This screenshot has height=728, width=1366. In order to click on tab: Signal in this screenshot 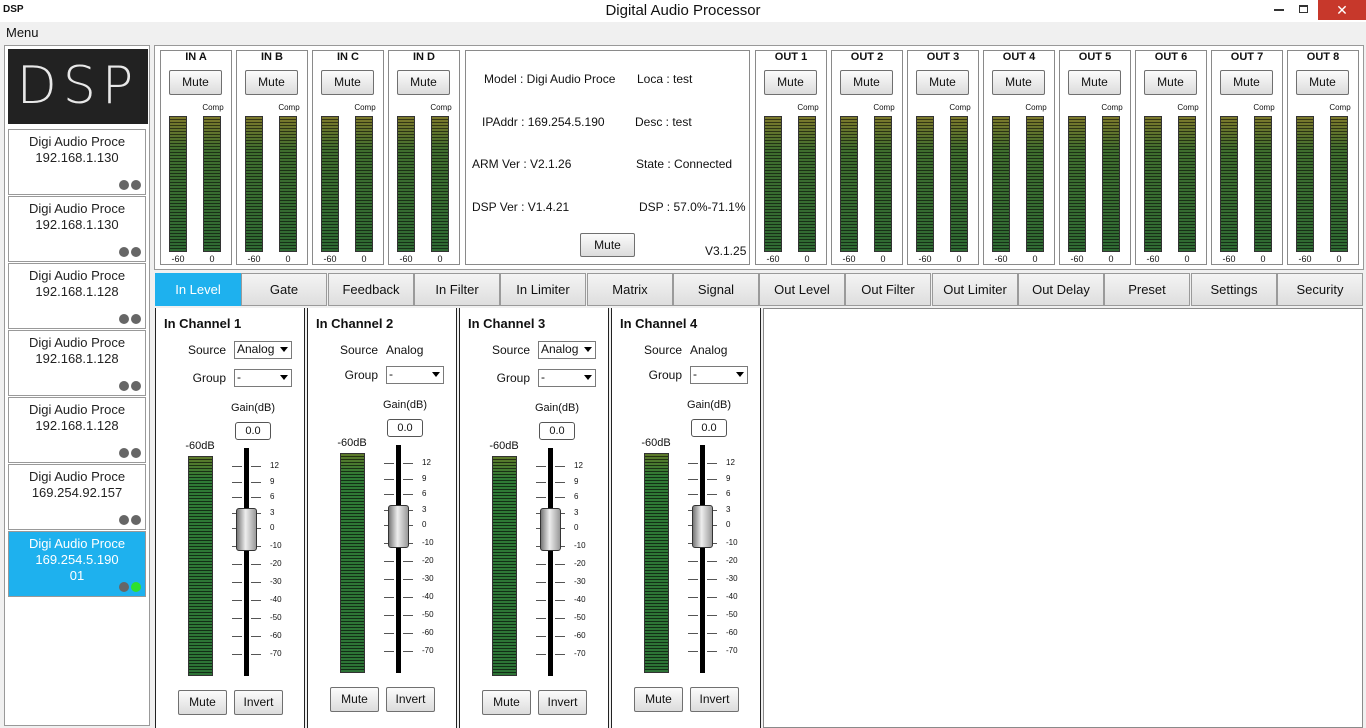, I will do `click(716, 289)`.